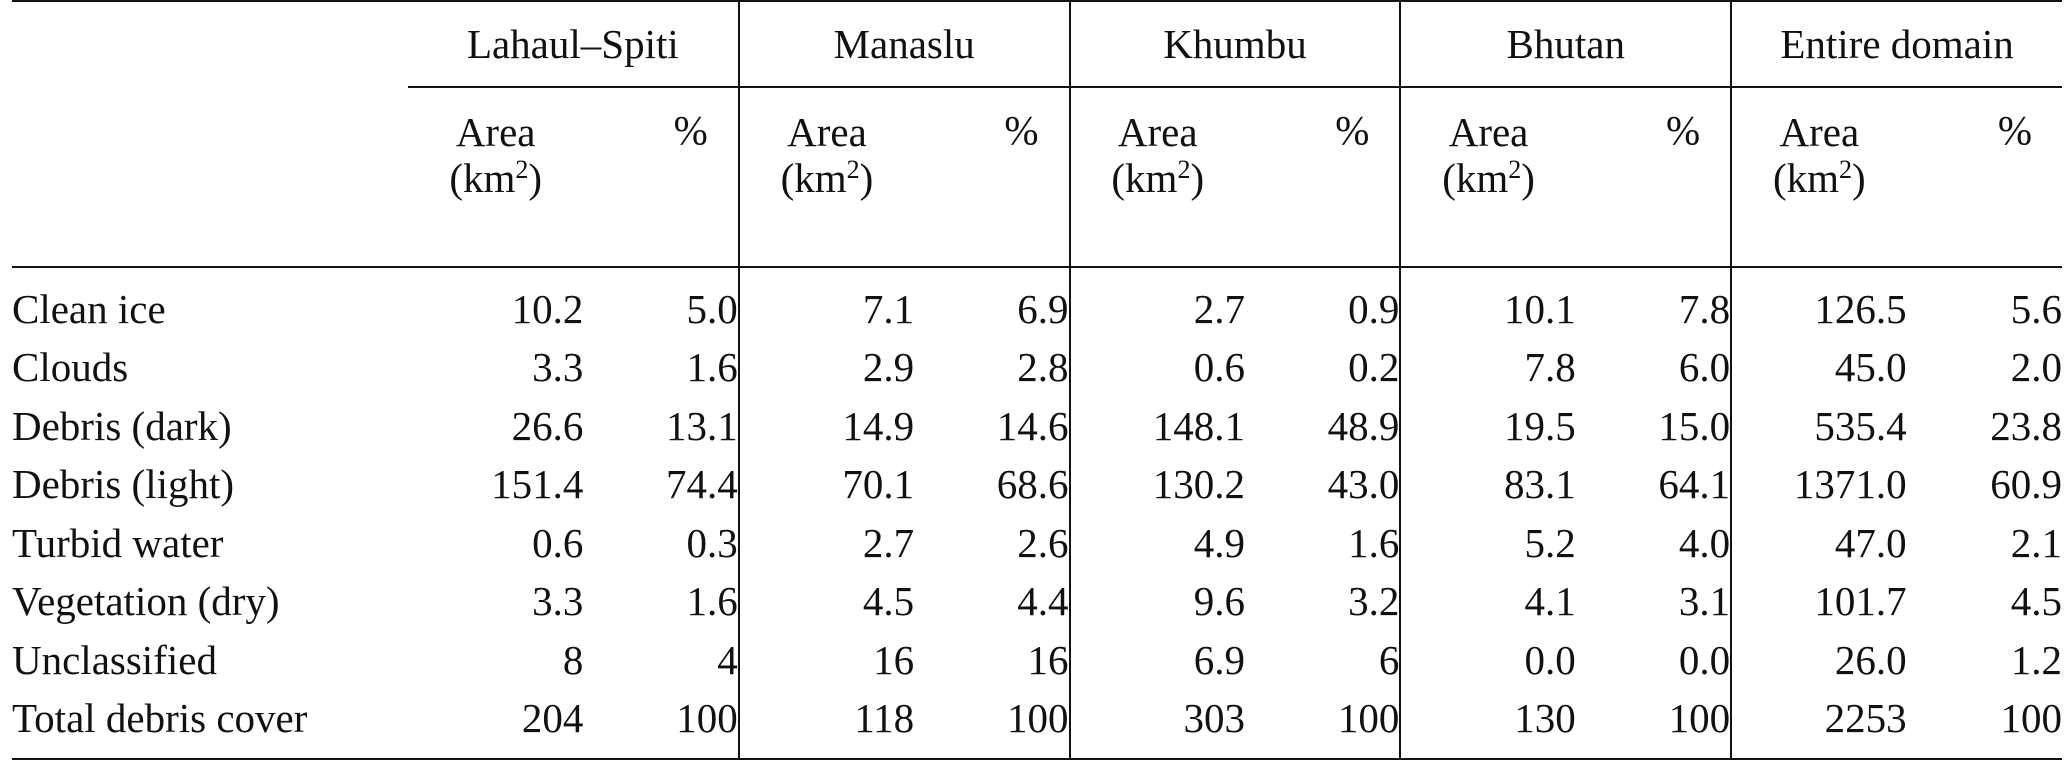 Image resolution: width=2067 pixels, height=760 pixels. Describe the element at coordinates (210, 44) in the screenshot. I see `corner-cell` at that location.